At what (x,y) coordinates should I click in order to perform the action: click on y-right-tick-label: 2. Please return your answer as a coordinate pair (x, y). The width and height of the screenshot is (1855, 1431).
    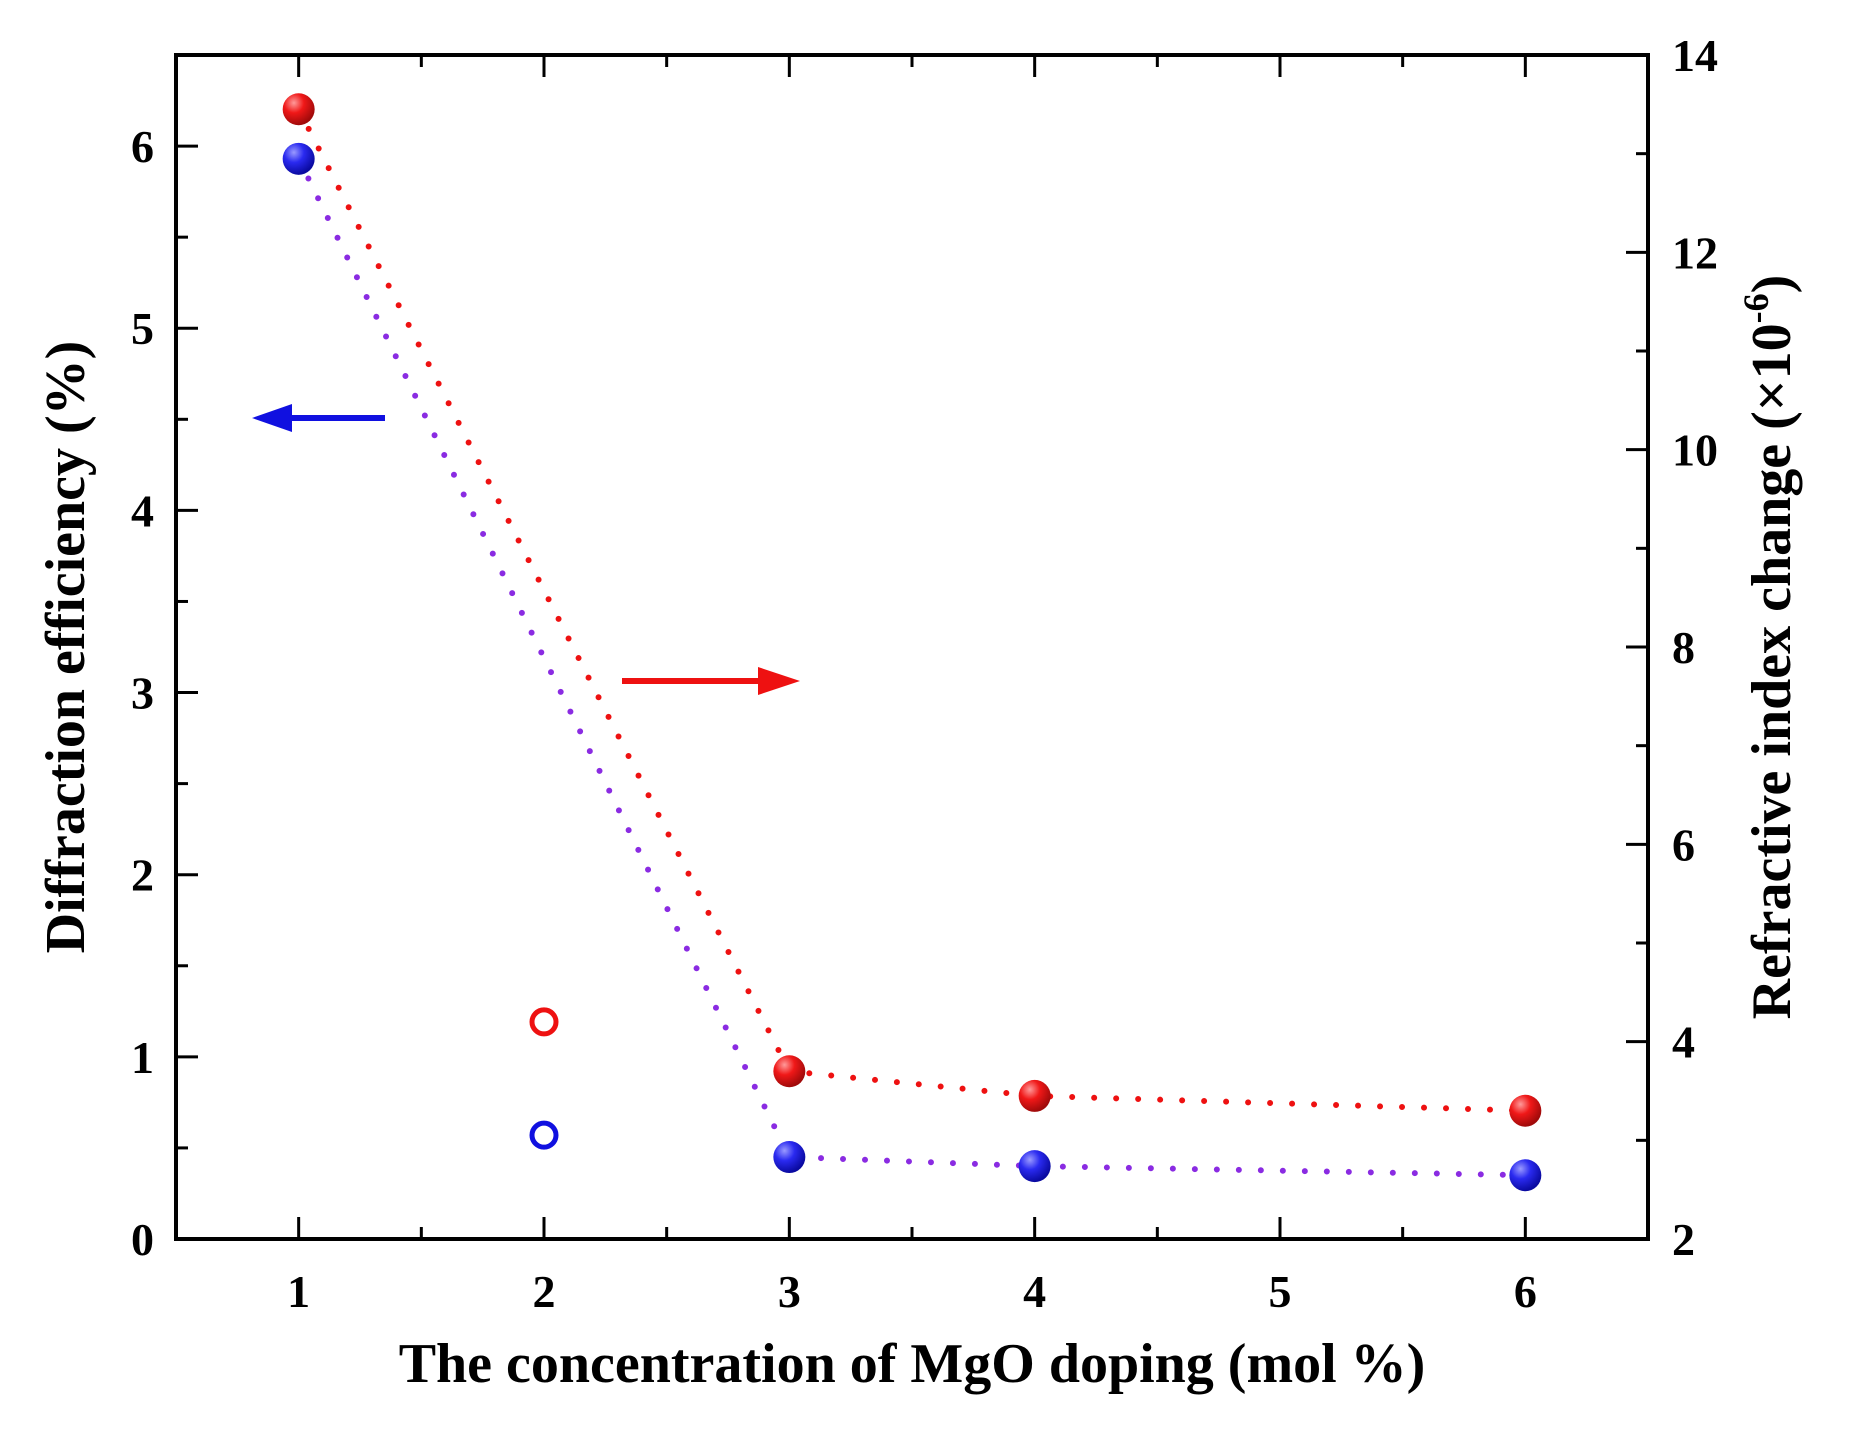
    Looking at the image, I should click on (1683, 1239).